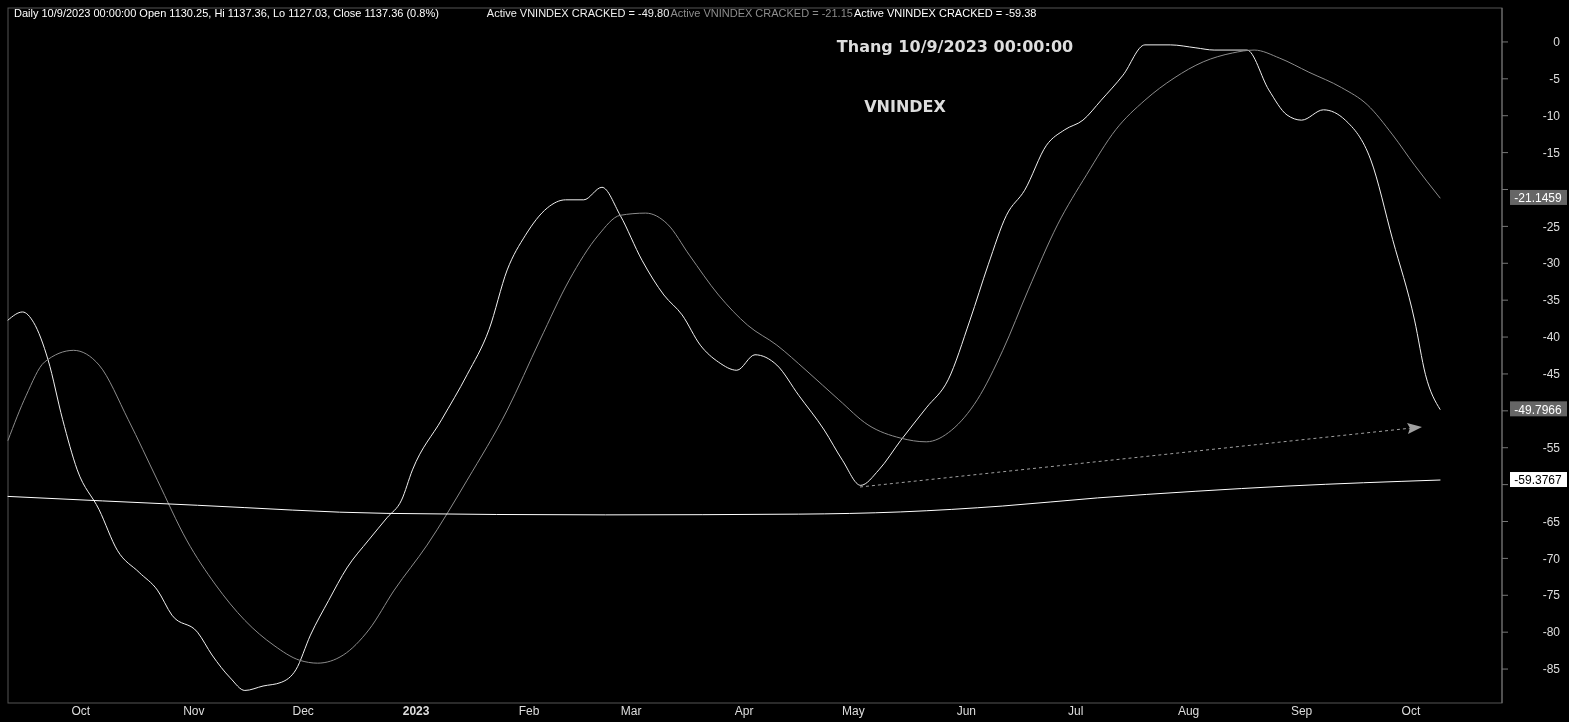  Describe the element at coordinates (905, 106) in the screenshot. I see `annotation: VNINDEX` at that location.